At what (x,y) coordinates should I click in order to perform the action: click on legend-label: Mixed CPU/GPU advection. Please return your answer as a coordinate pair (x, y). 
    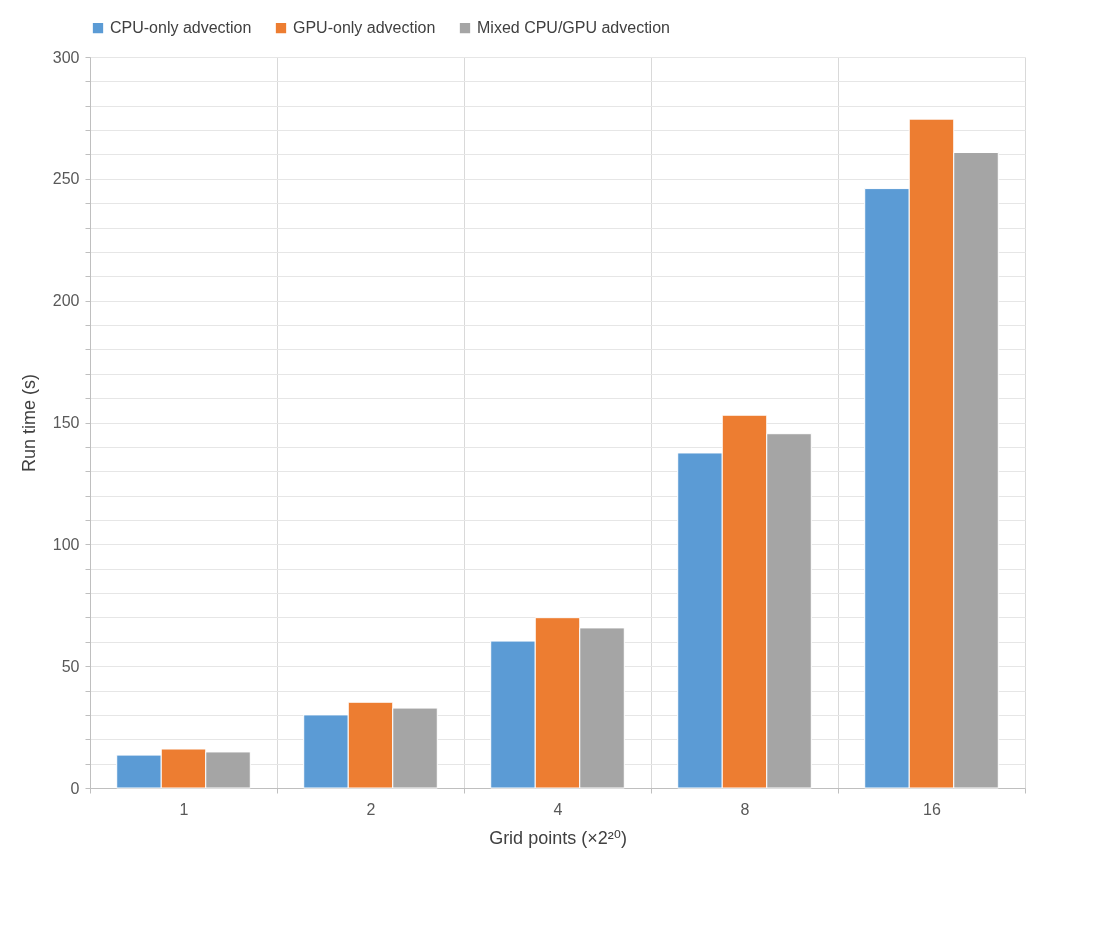
    Looking at the image, I should click on (573, 28).